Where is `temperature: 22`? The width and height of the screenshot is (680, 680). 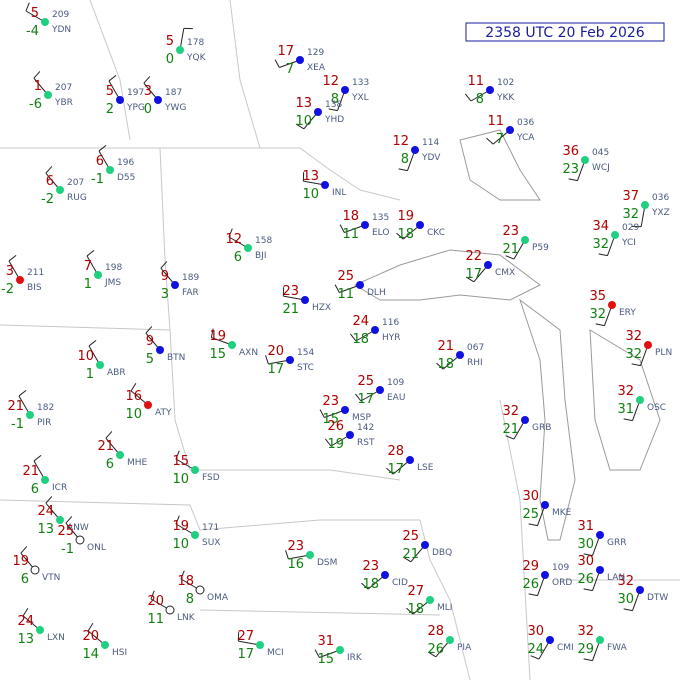 temperature: 22 is located at coordinates (473, 256).